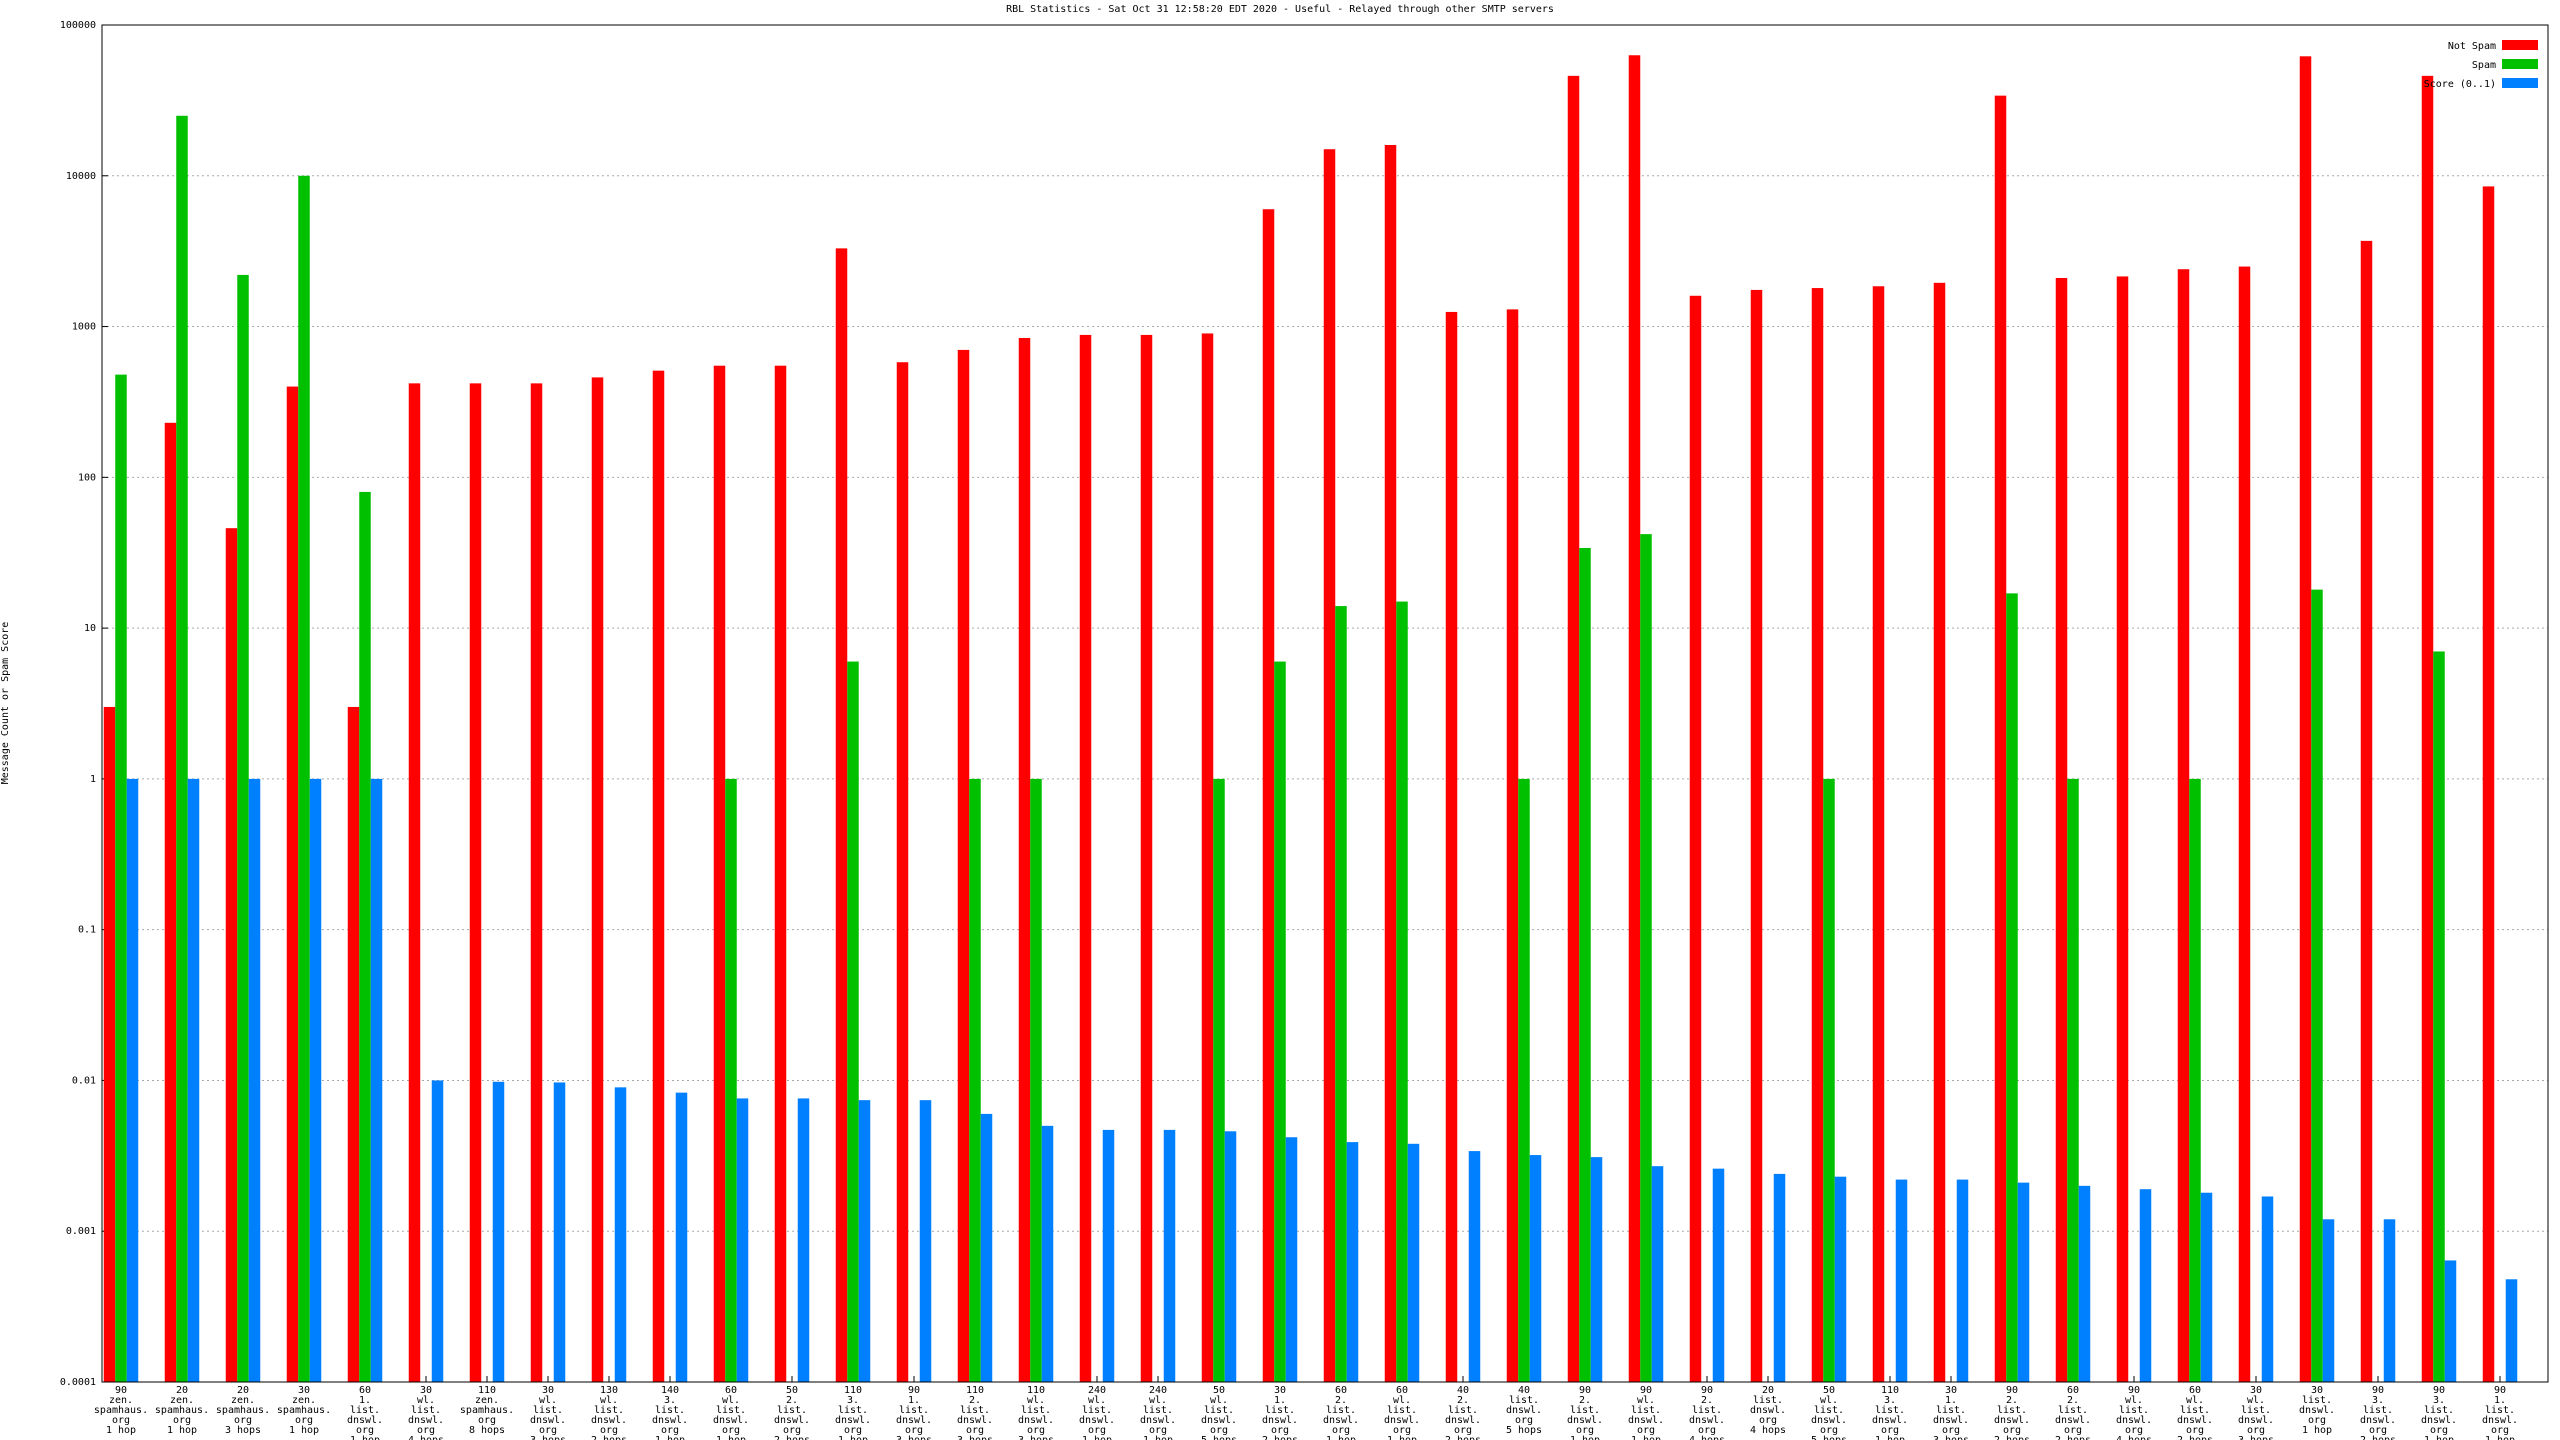  I want to click on x-tick-label-line: spamhaus., so click(243, 1410).